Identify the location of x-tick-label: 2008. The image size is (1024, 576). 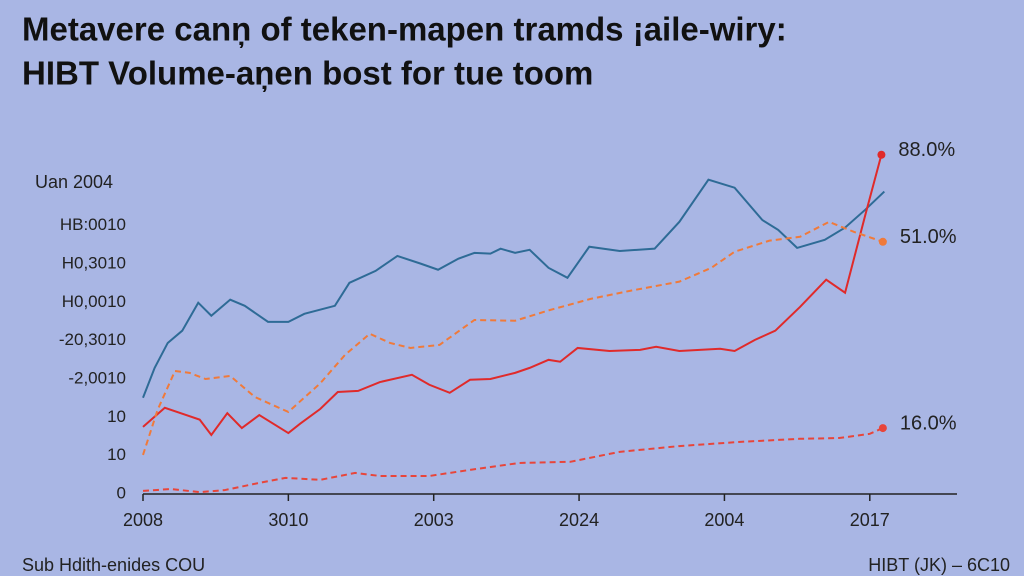
(143, 520).